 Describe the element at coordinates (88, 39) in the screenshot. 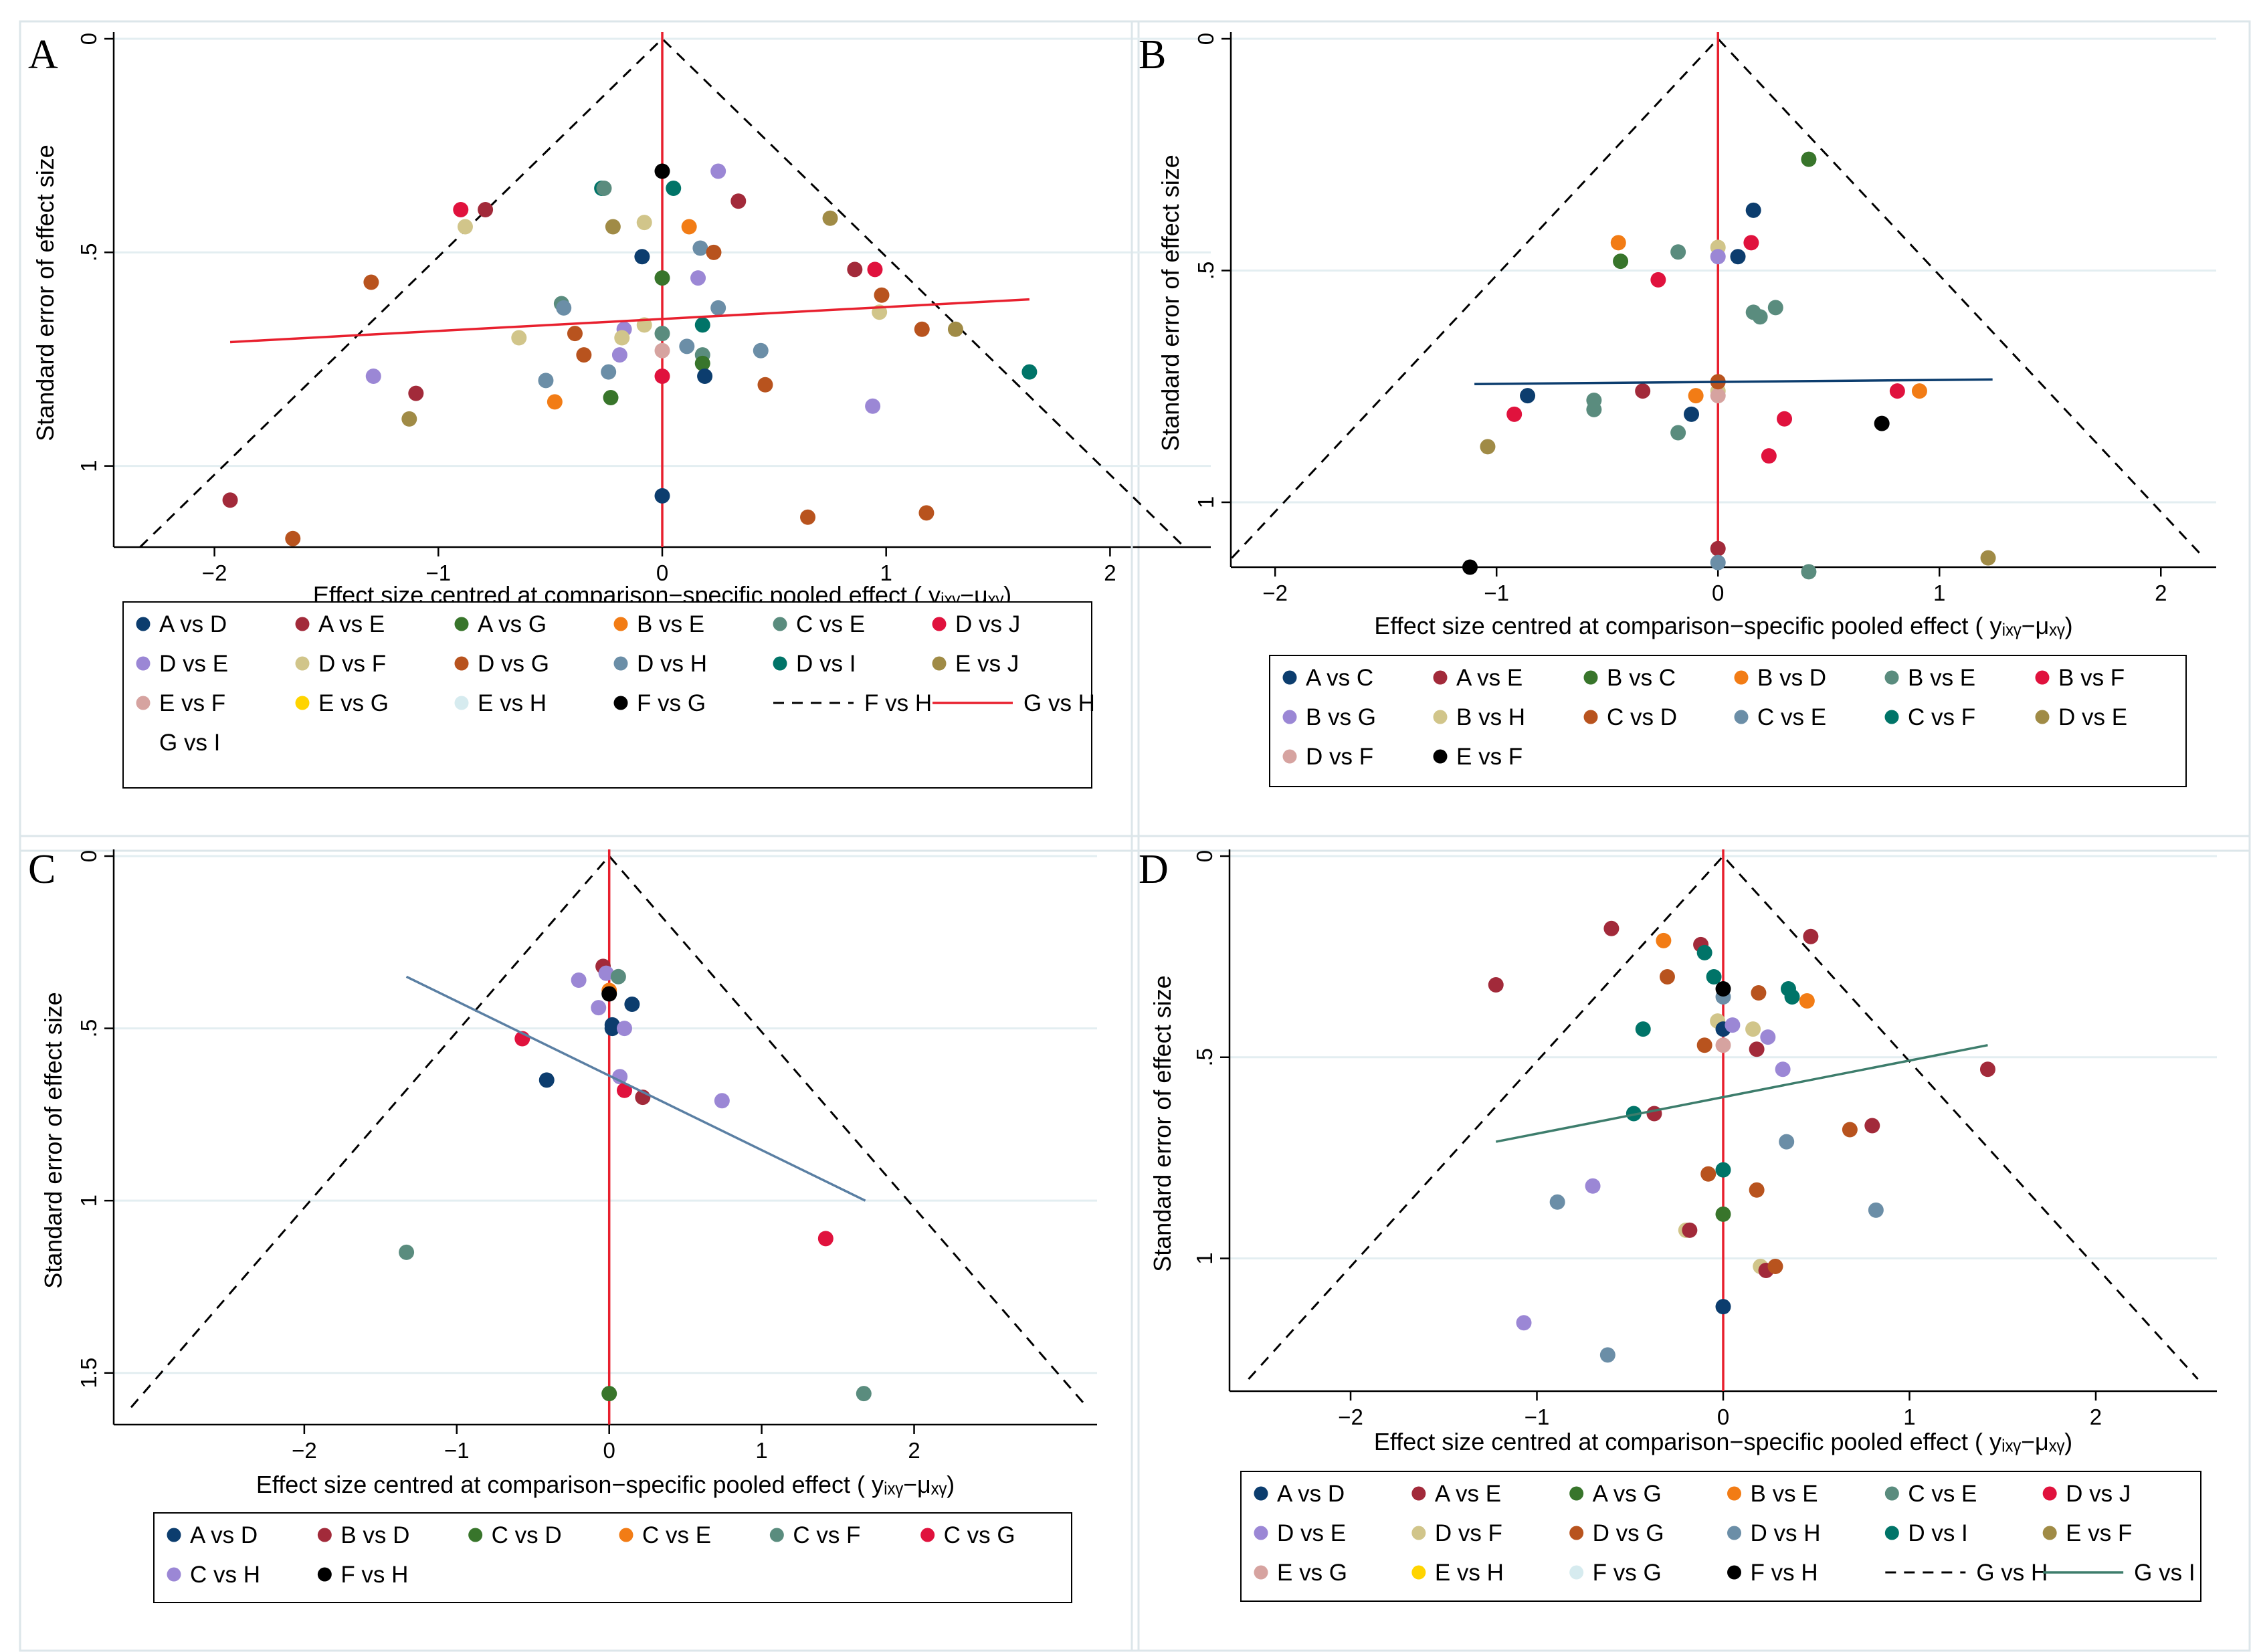

I see `y-tick-label-0: 0` at that location.